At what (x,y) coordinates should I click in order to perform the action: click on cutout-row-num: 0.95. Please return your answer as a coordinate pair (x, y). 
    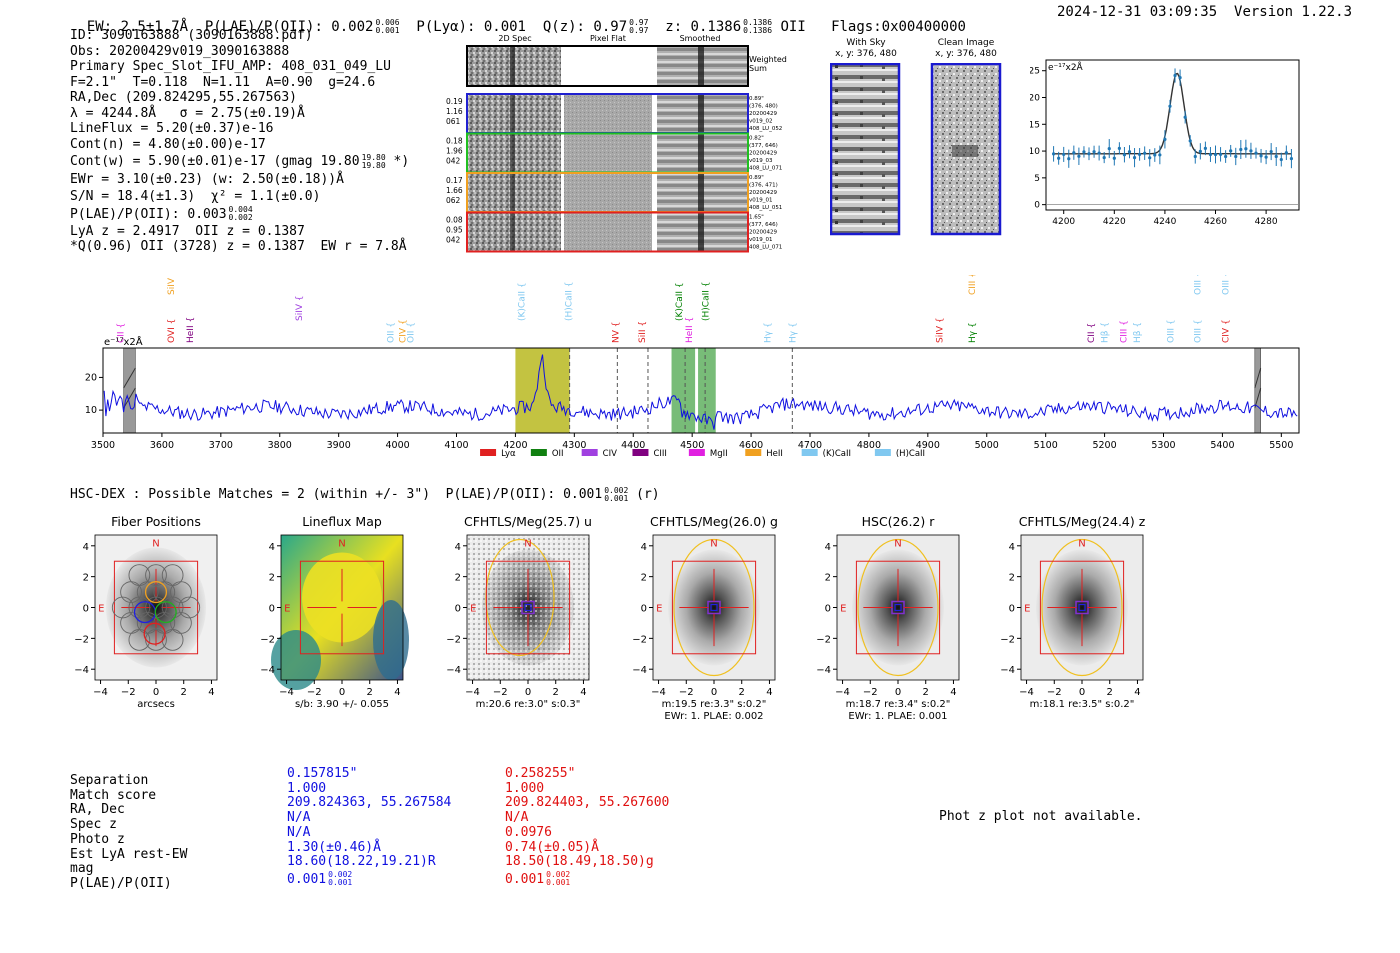
    Looking at the image, I should click on (454, 230).